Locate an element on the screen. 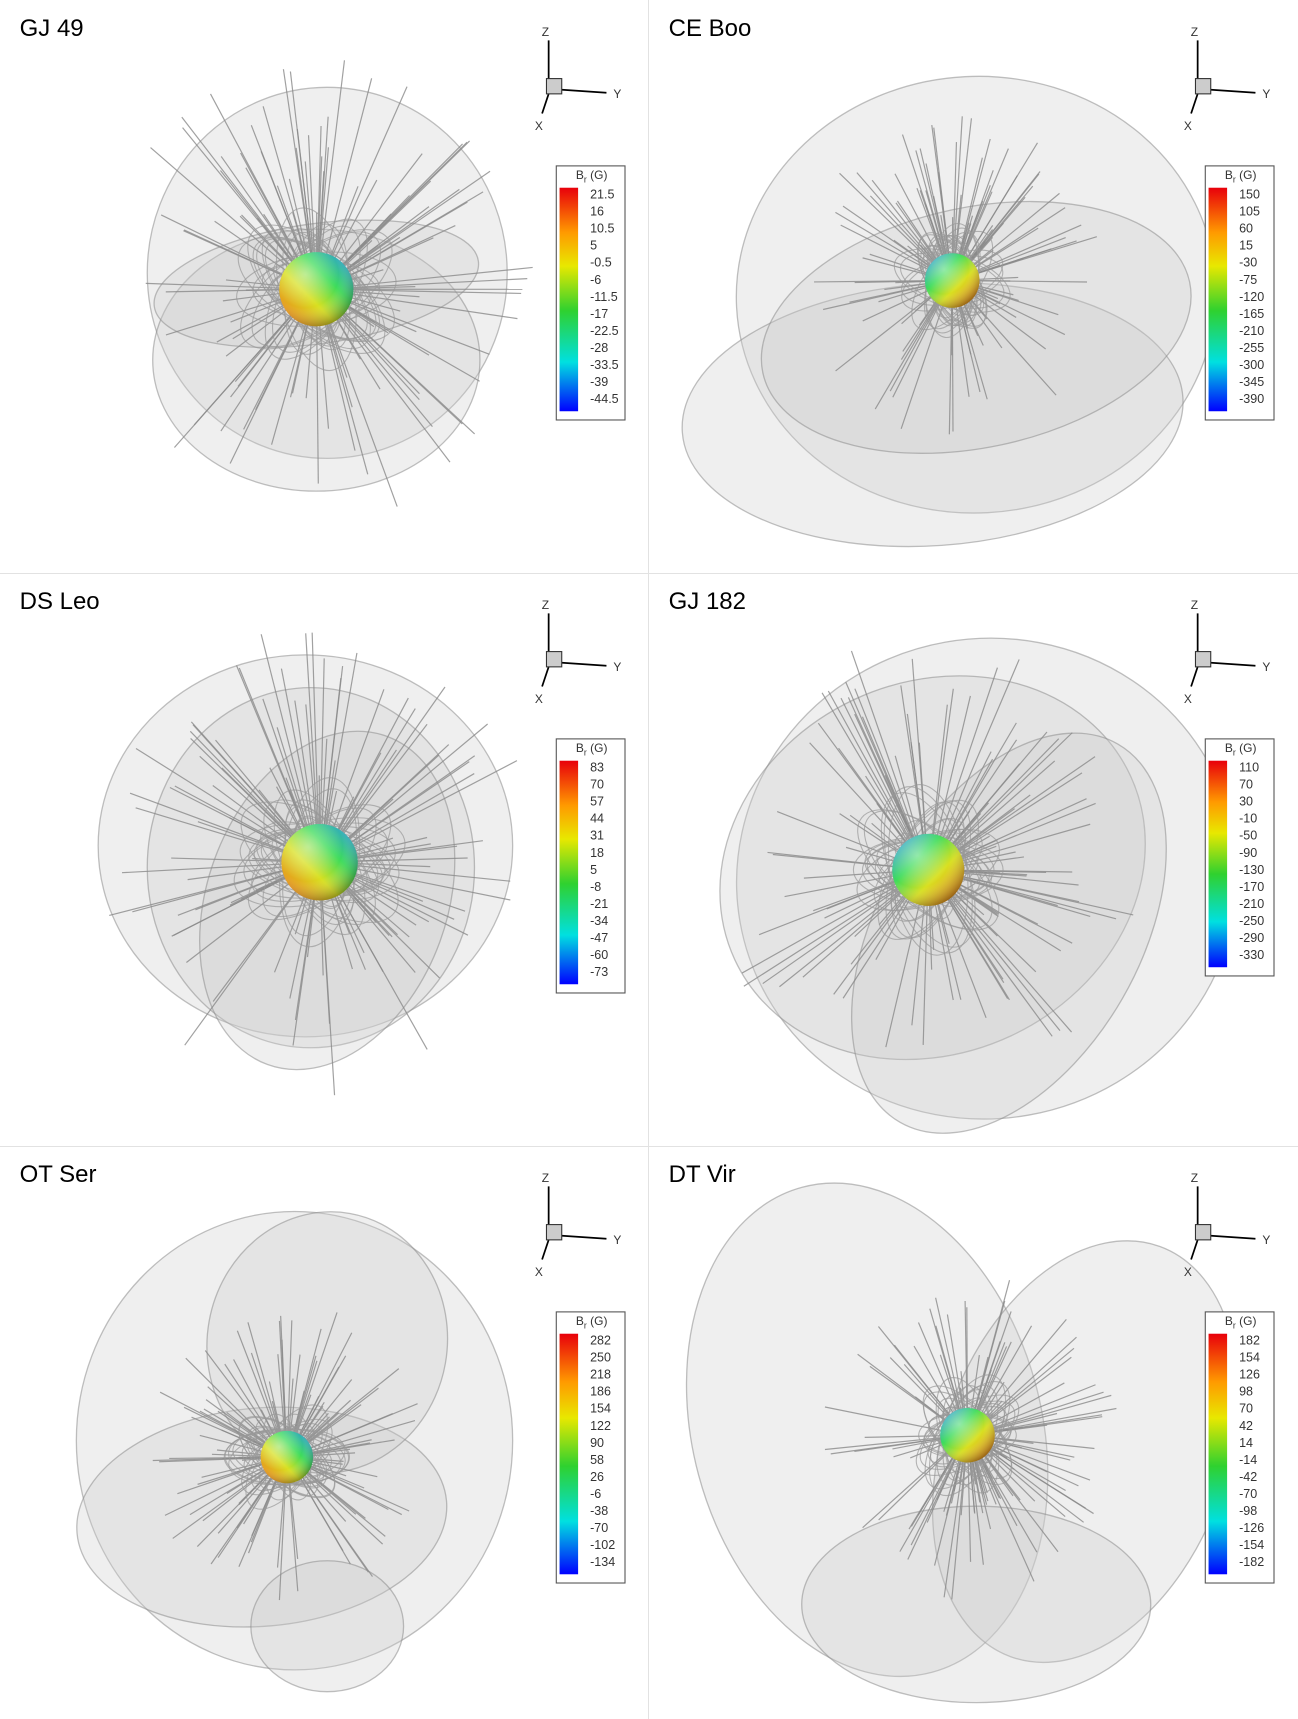 This screenshot has height=1719, width=1298. axis-x is located at coordinates (1194, 1249).